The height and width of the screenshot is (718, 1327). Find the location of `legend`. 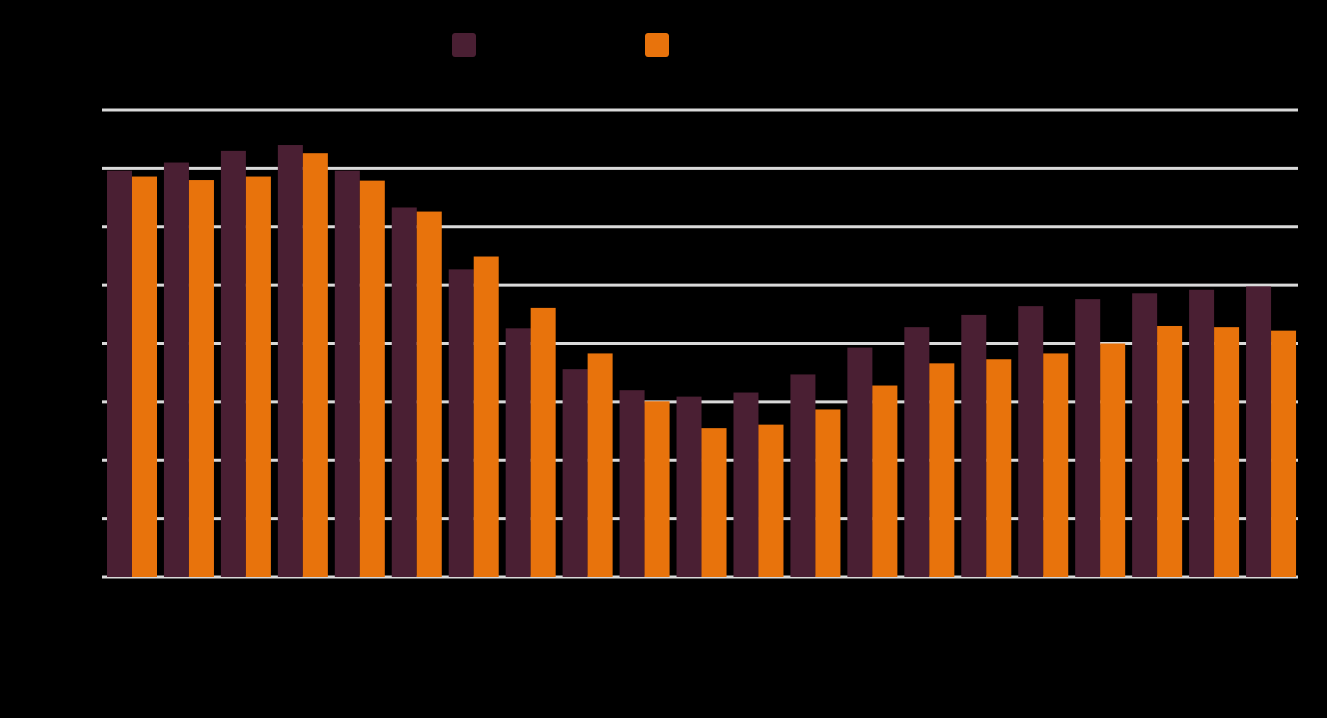

legend is located at coordinates (560, 45).